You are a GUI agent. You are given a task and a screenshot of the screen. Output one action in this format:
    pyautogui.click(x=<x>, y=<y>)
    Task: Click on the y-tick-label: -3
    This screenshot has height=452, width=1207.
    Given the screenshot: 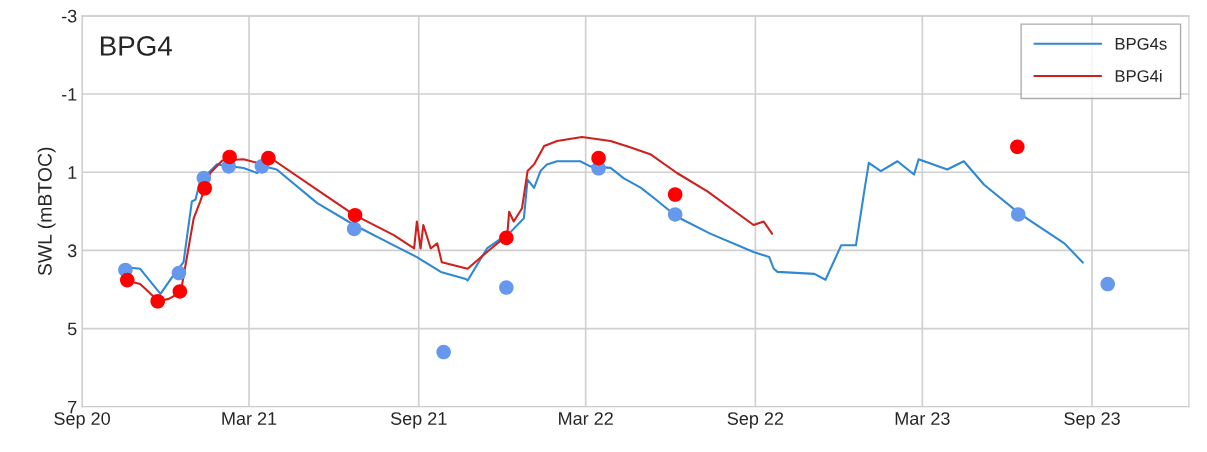 What is the action you would take?
    pyautogui.click(x=69, y=16)
    